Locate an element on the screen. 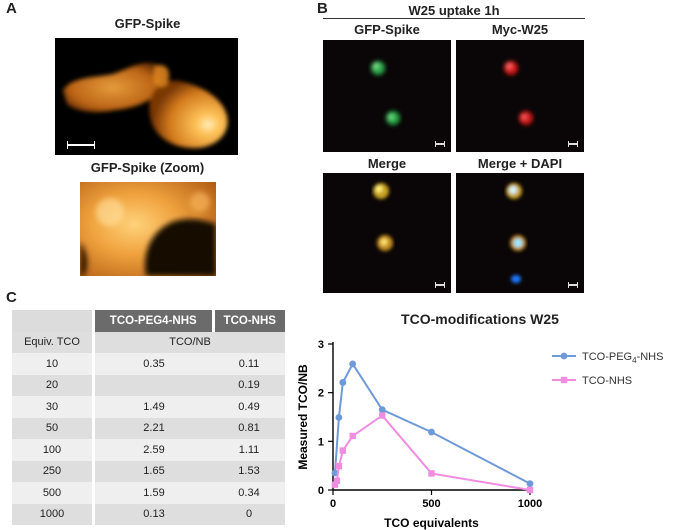  x-tick-label: 0 is located at coordinates (333, 504).